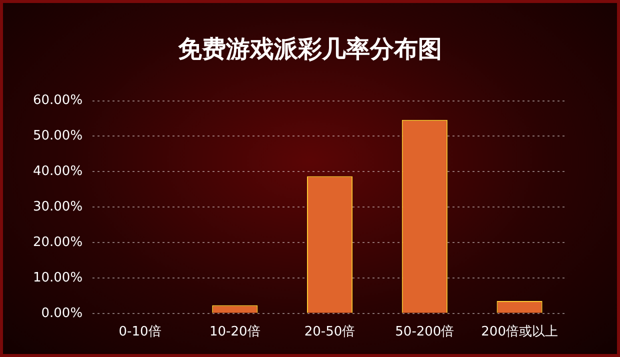 The width and height of the screenshot is (620, 357). What do you see at coordinates (424, 332) in the screenshot?
I see `x-tick-label: 50-200倍` at bounding box center [424, 332].